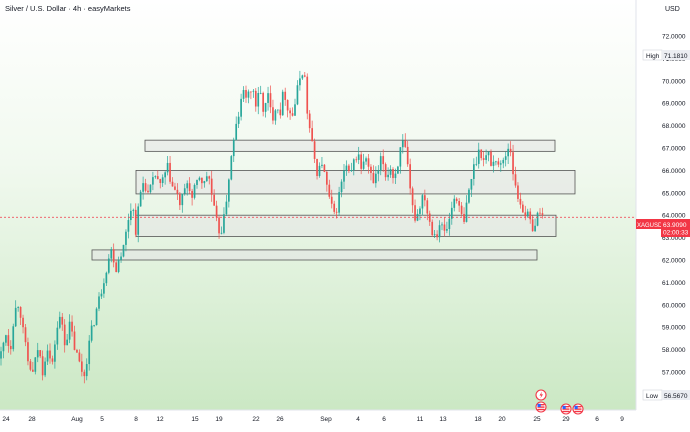 The height and width of the screenshot is (432, 690). I want to click on bar-countdown: 02:00:33, so click(676, 233).